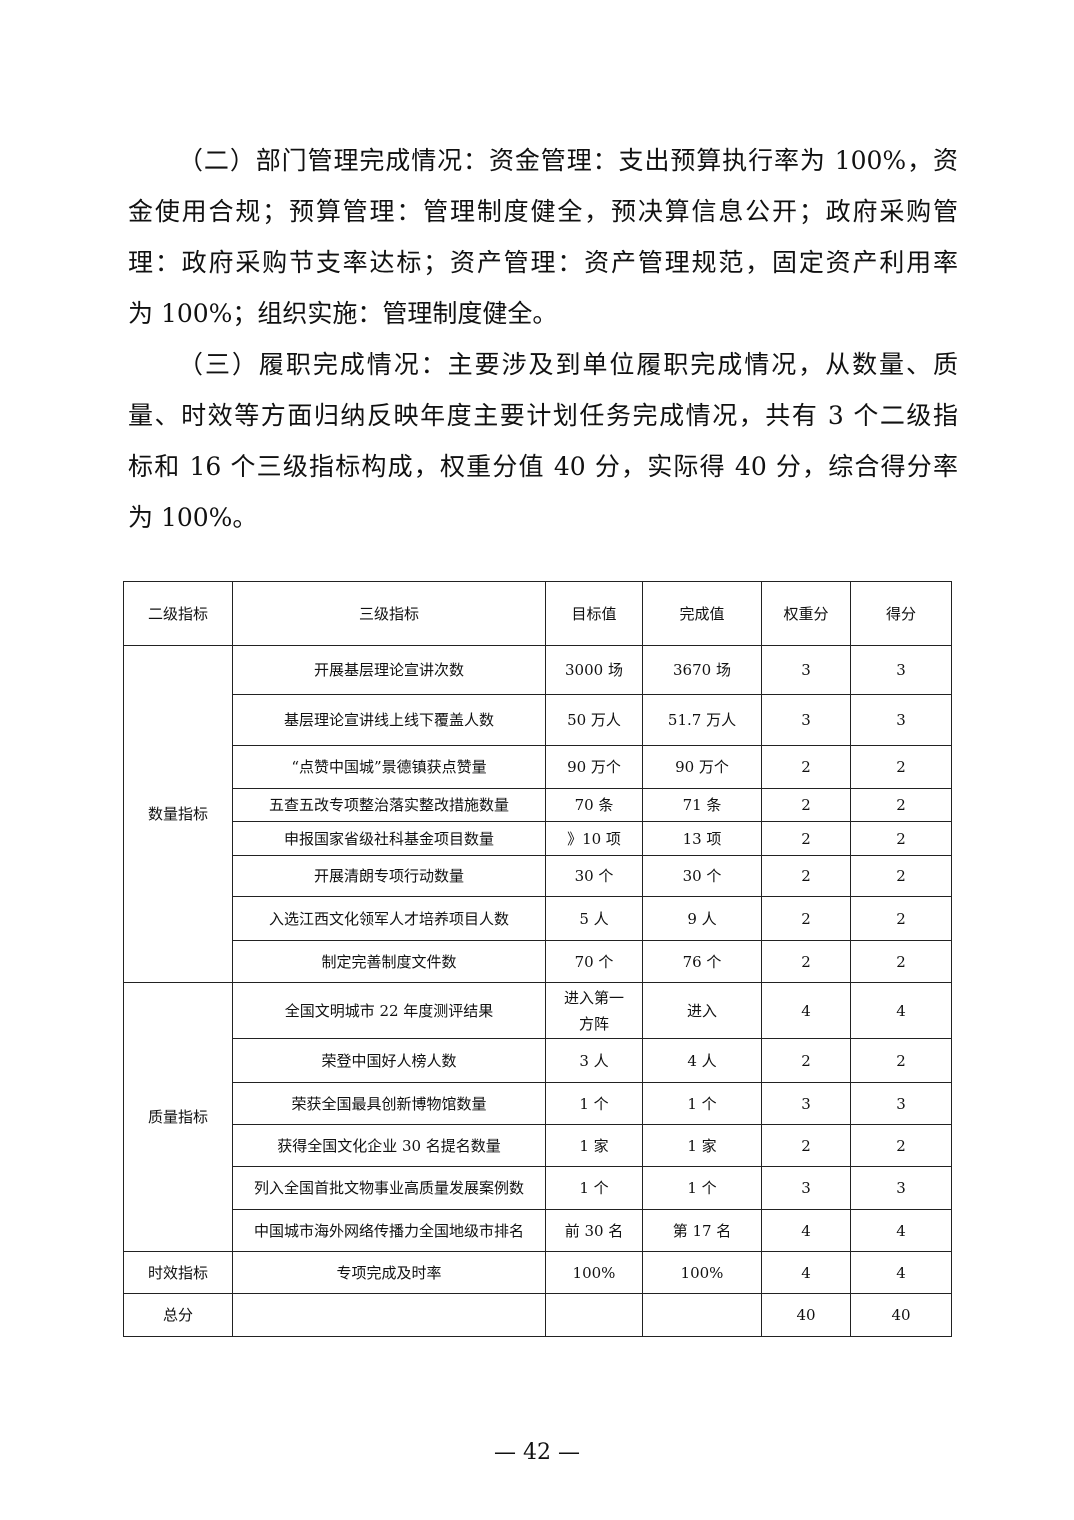  I want to click on header-cell: 完成值, so click(702, 613).